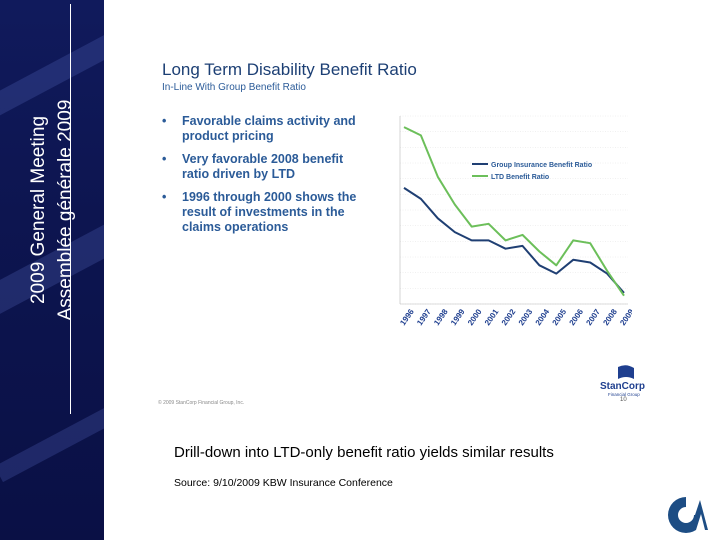 The image size is (720, 540). What do you see at coordinates (624, 394) in the screenshot?
I see `brand-tagline: Financial Group` at bounding box center [624, 394].